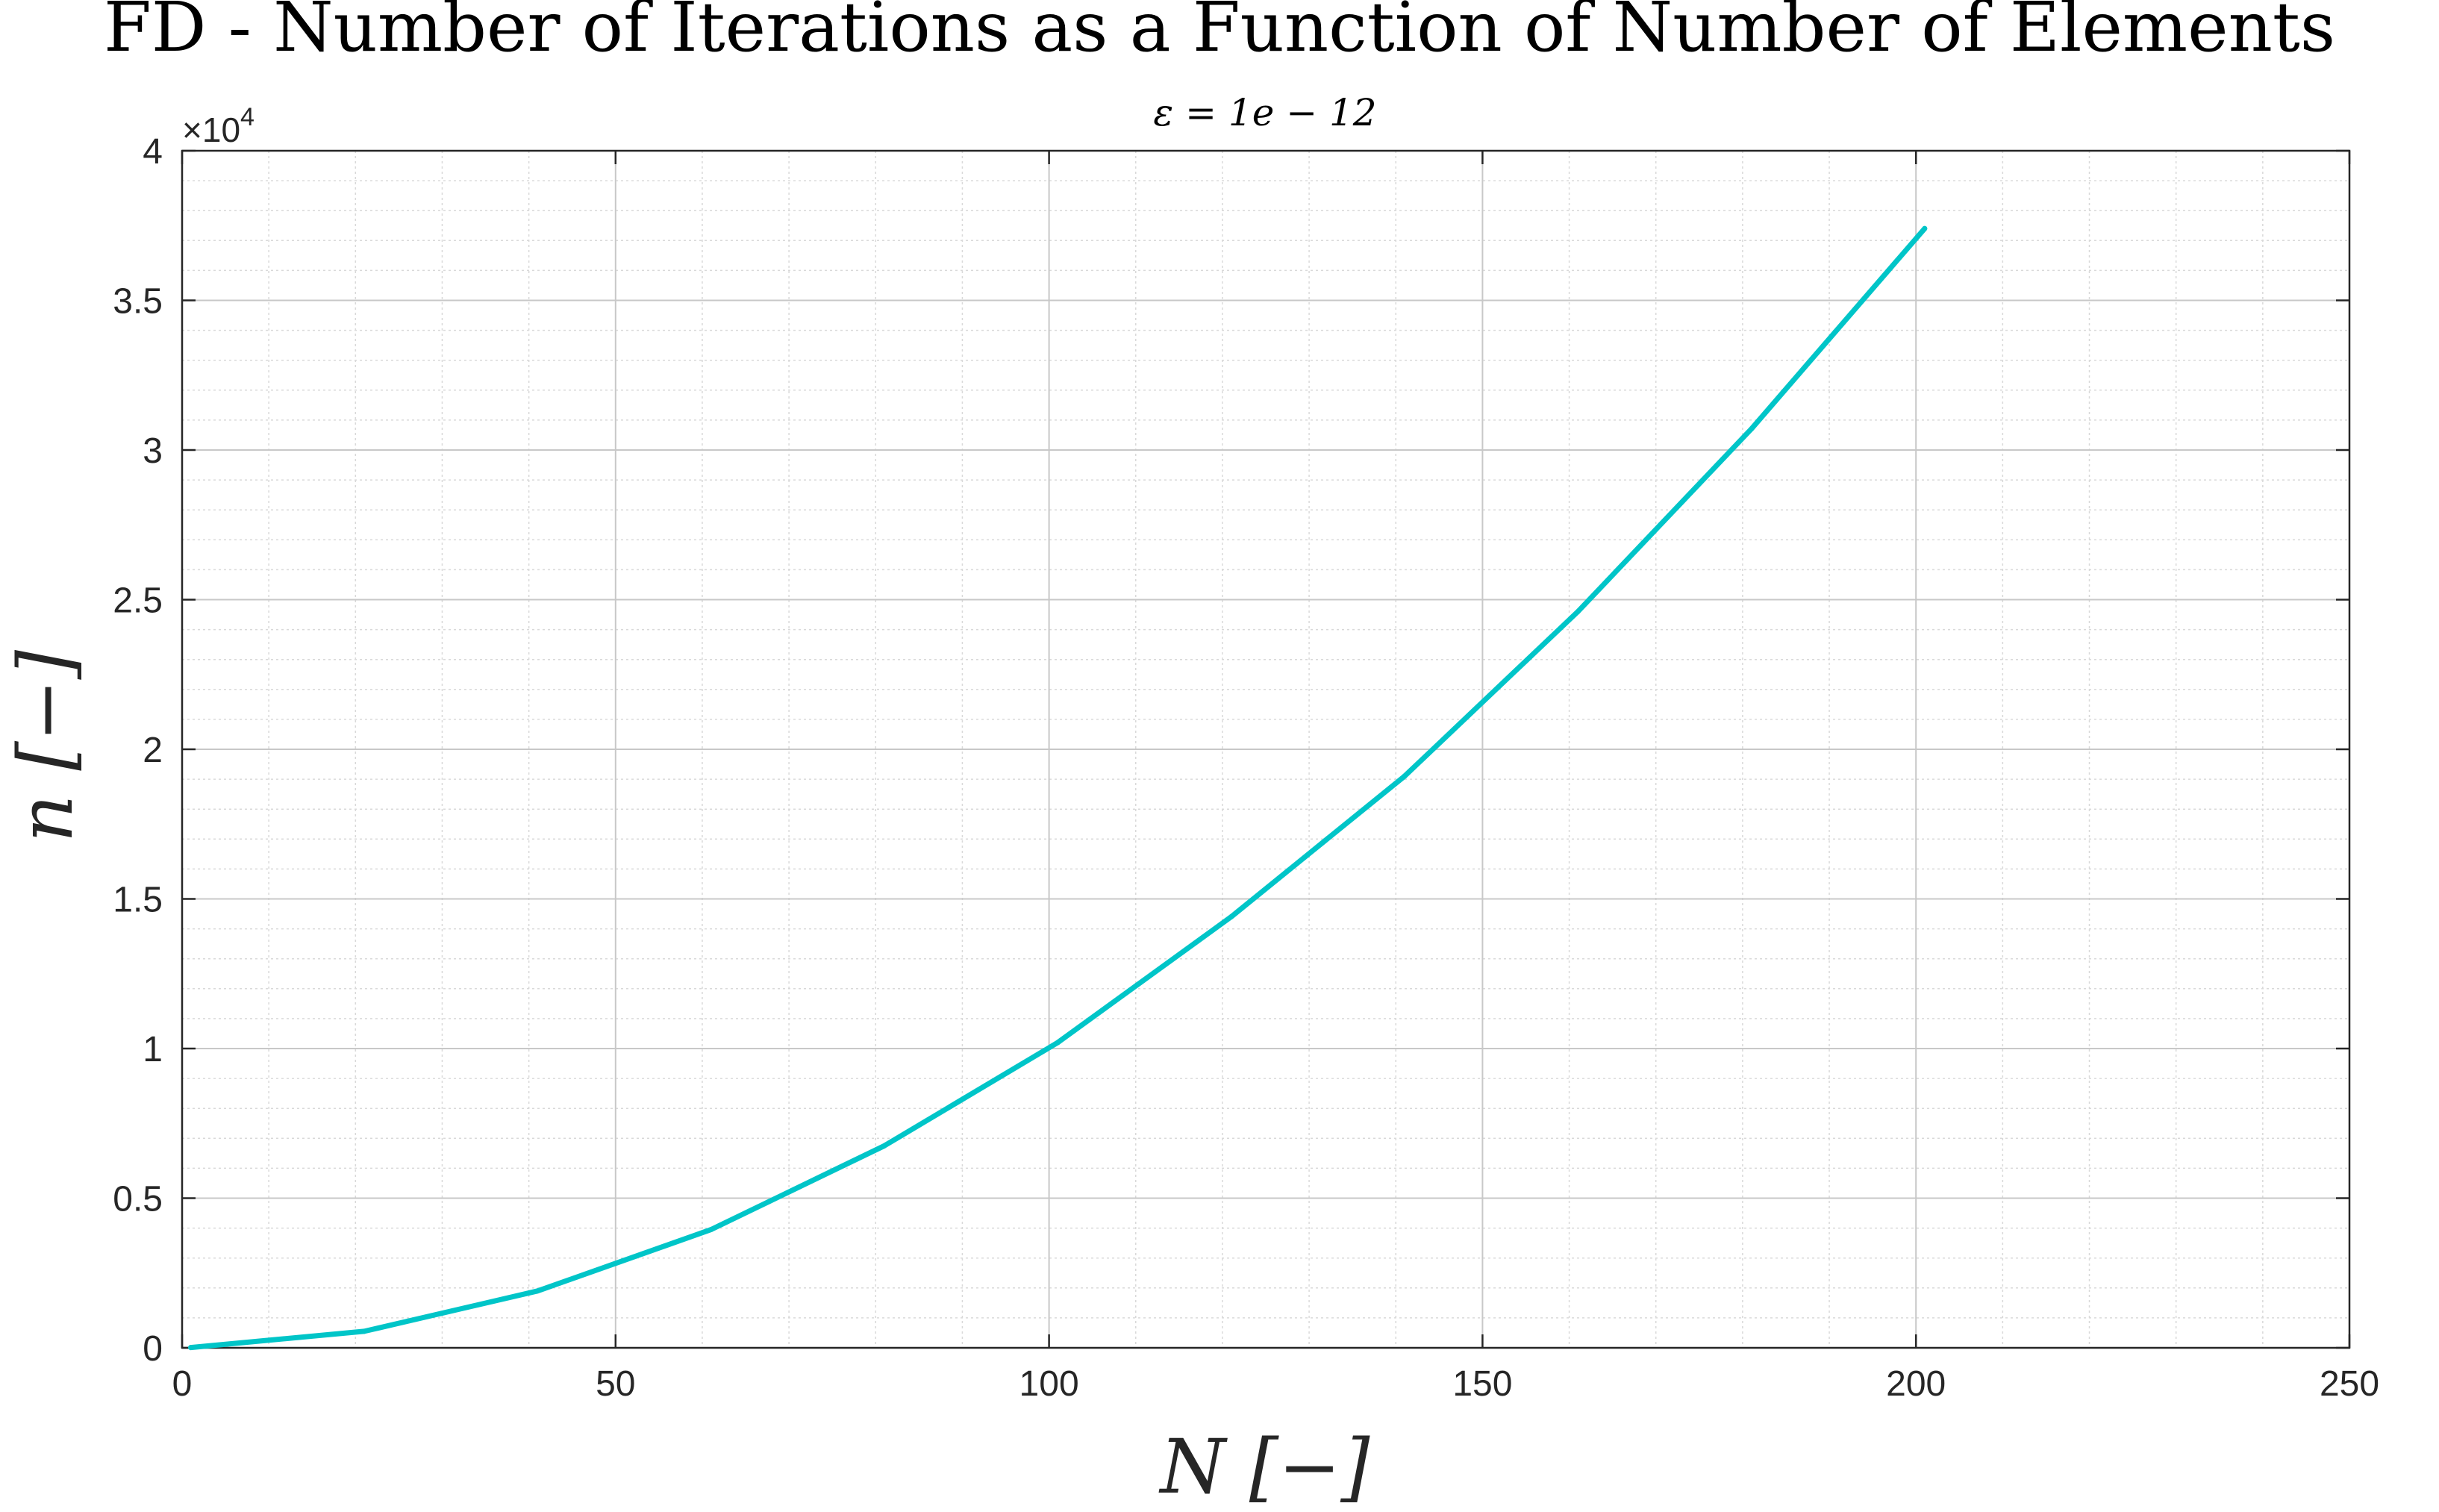  Describe the element at coordinates (1482, 1384) in the screenshot. I see `x-tick-label: 150` at that location.